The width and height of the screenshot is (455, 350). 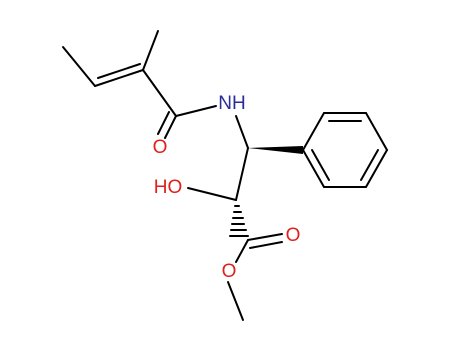 What do you see at coordinates (231, 103) in the screenshot?
I see `atom-label: NH` at bounding box center [231, 103].